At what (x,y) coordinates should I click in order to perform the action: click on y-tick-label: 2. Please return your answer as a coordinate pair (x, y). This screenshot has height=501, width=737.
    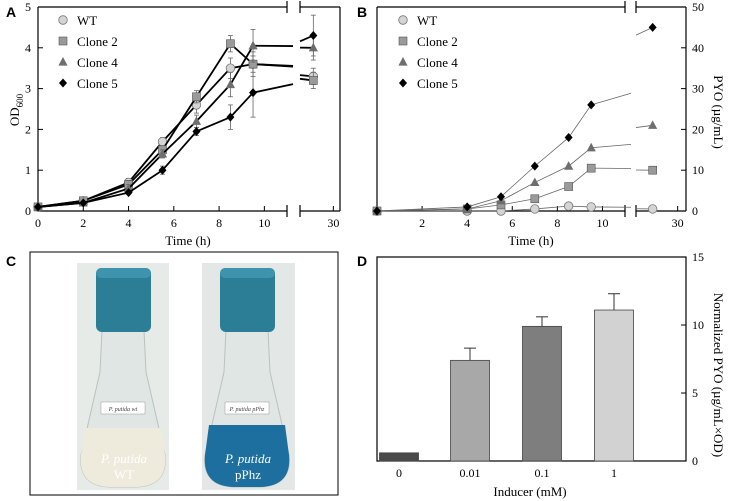
    Looking at the image, I should click on (28, 129).